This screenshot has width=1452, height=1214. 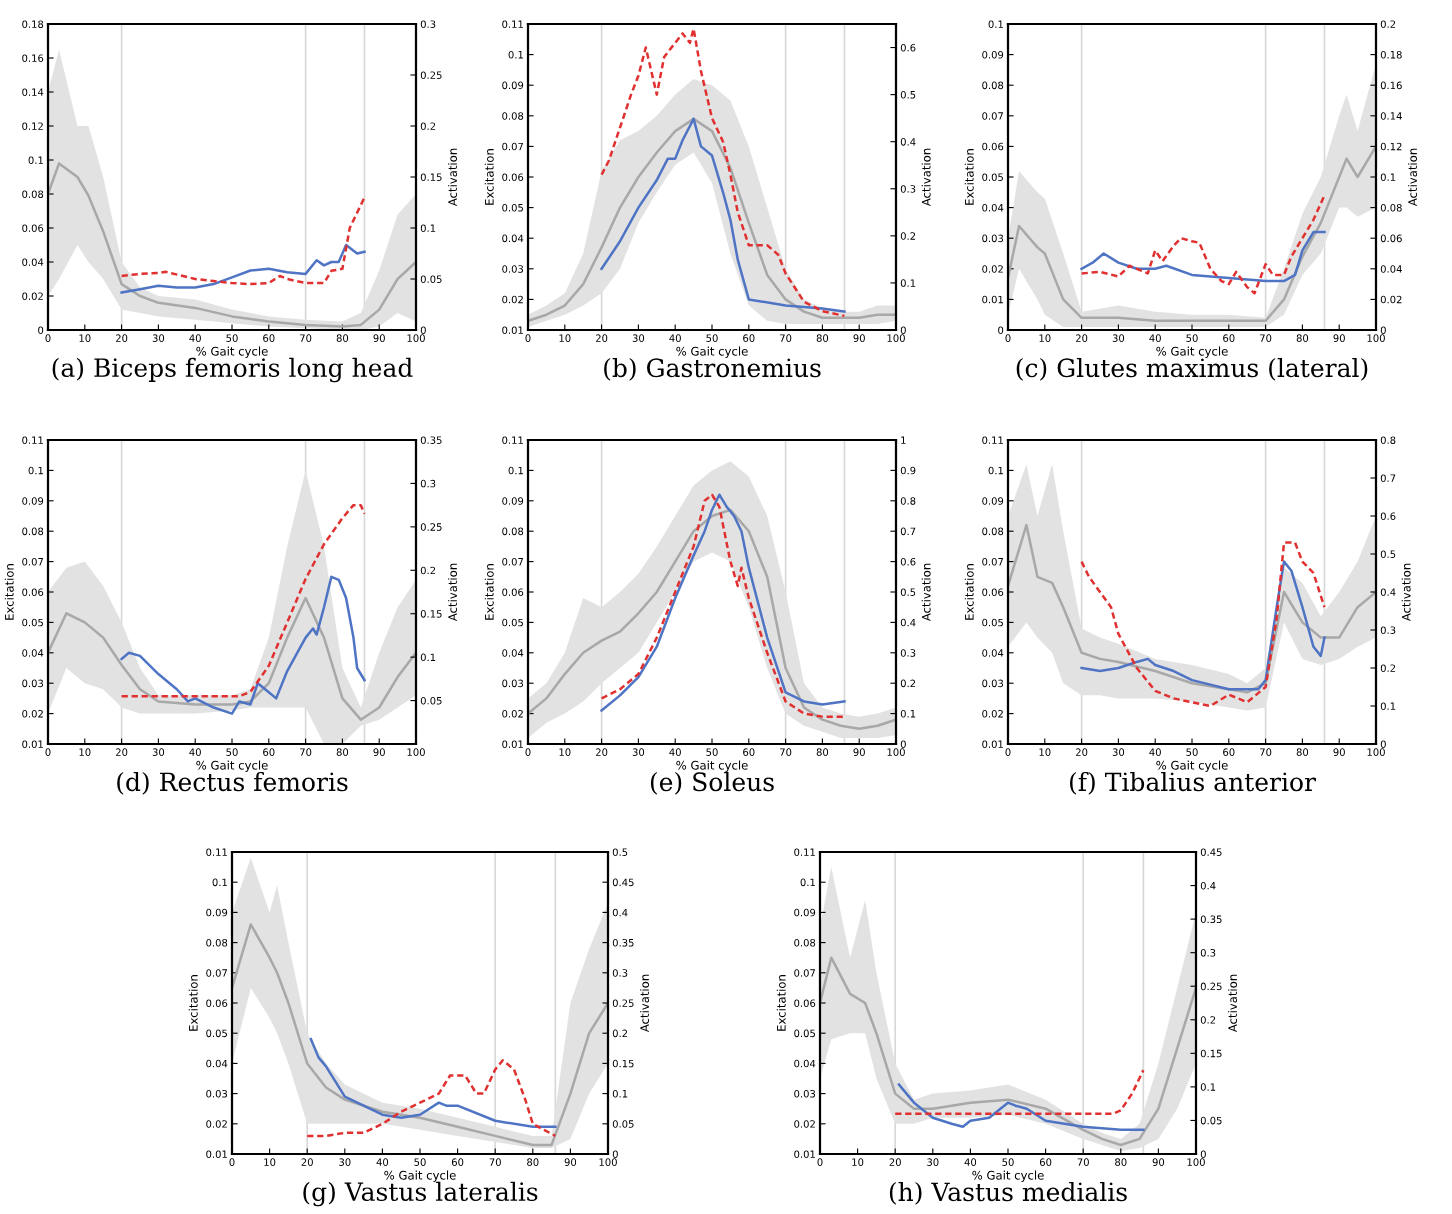 What do you see at coordinates (1008, 1193) in the screenshot?
I see `text: (h) Vastus medialis` at bounding box center [1008, 1193].